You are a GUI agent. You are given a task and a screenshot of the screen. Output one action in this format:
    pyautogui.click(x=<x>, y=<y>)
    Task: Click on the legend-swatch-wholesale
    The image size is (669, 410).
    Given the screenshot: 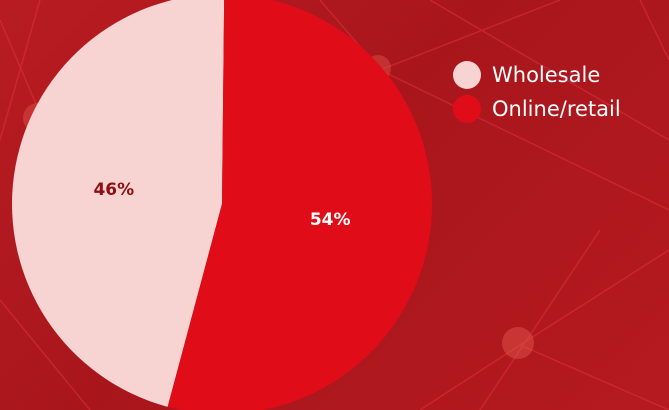 What is the action you would take?
    pyautogui.click(x=467, y=75)
    